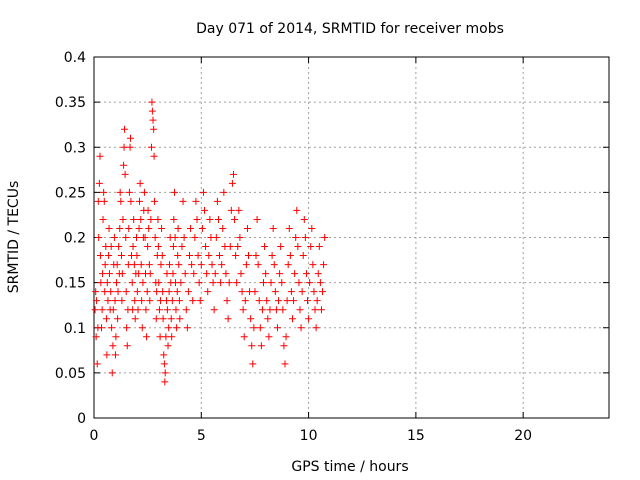 The height and width of the screenshot is (480, 640). I want to click on y-tick-label: 0.2, so click(75, 239).